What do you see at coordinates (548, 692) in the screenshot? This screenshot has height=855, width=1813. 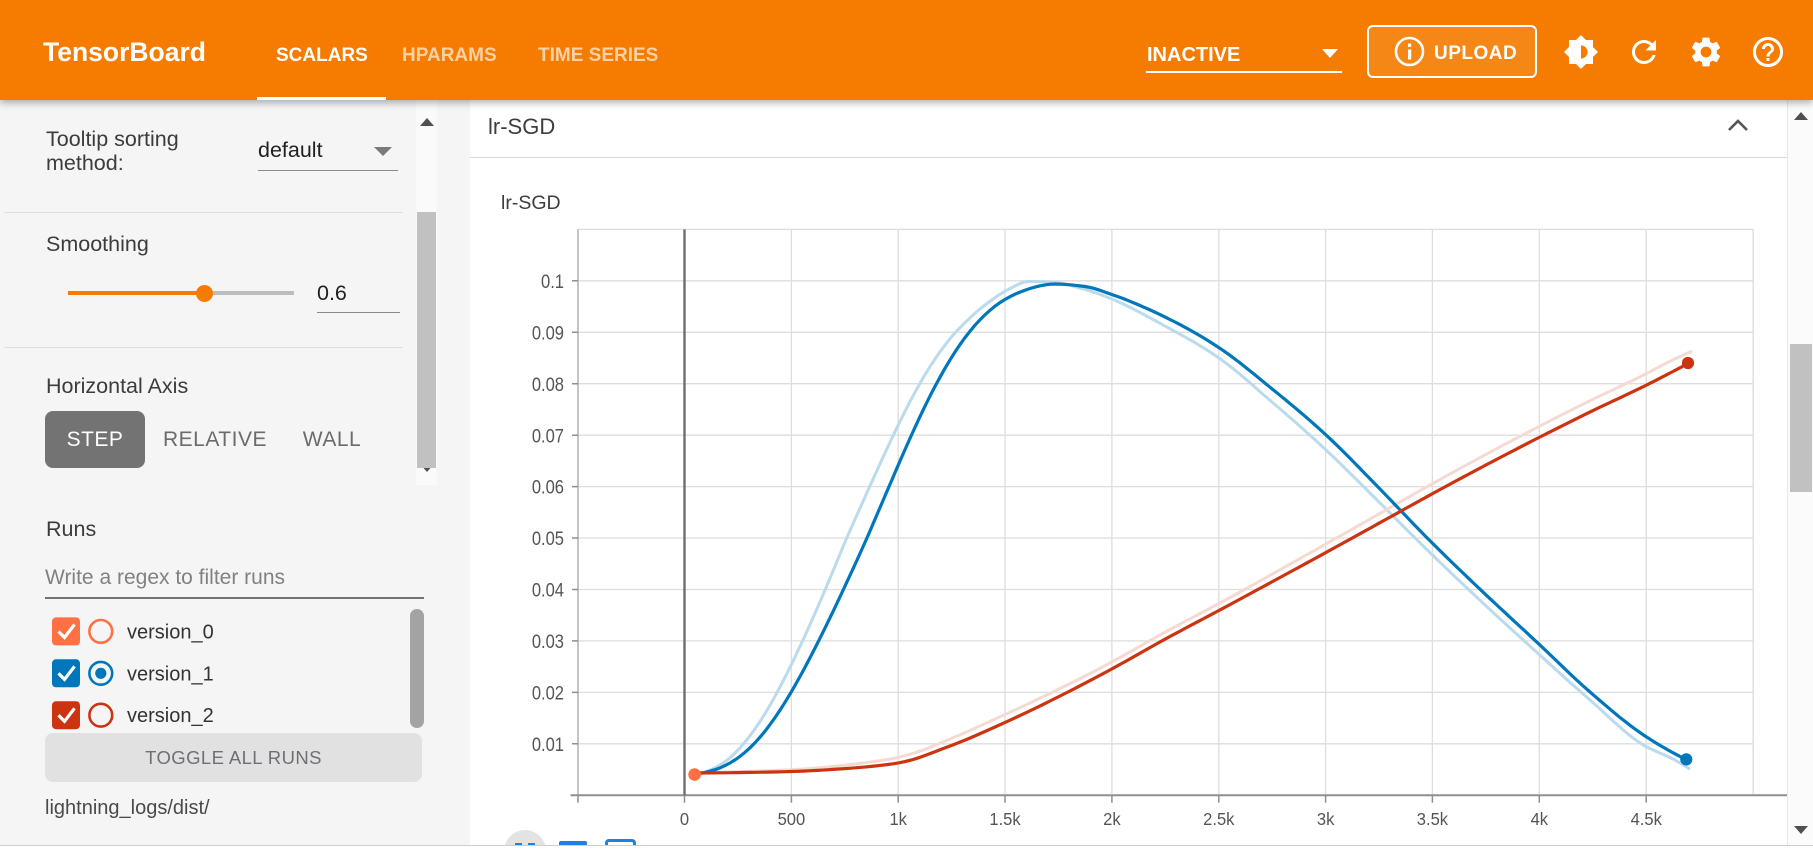 I see `svg-text: 0.02` at bounding box center [548, 692].